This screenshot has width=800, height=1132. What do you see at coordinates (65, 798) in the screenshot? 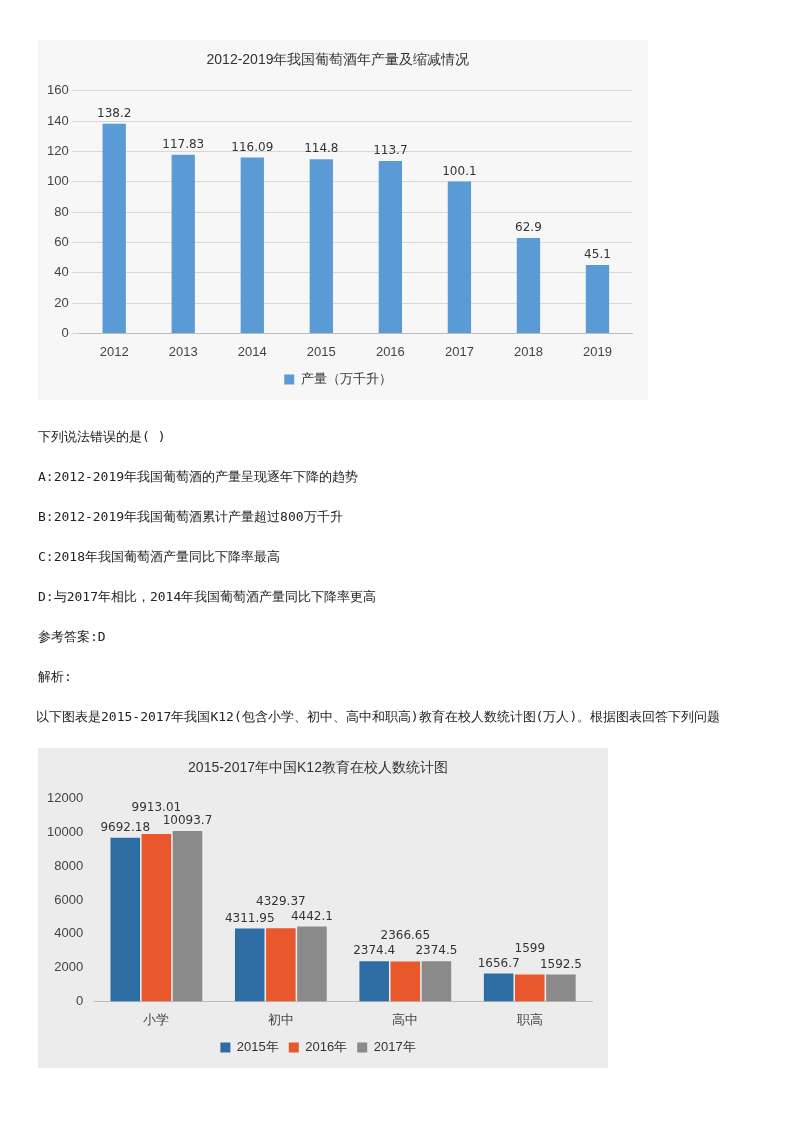
I see `y-tick-label: 12000` at bounding box center [65, 798].